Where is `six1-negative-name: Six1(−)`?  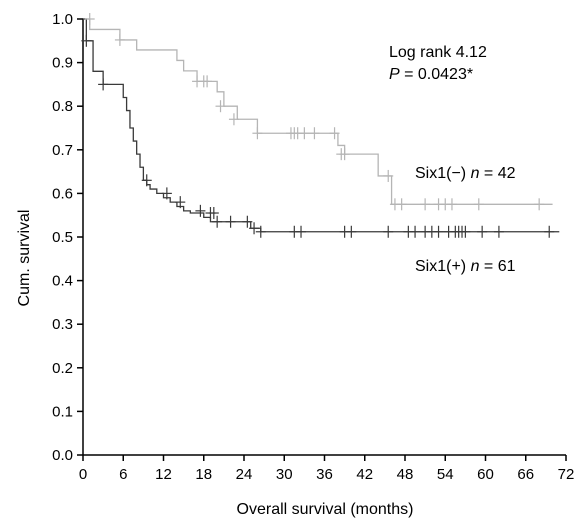 six1-negative-name: Six1(−) is located at coordinates (443, 173).